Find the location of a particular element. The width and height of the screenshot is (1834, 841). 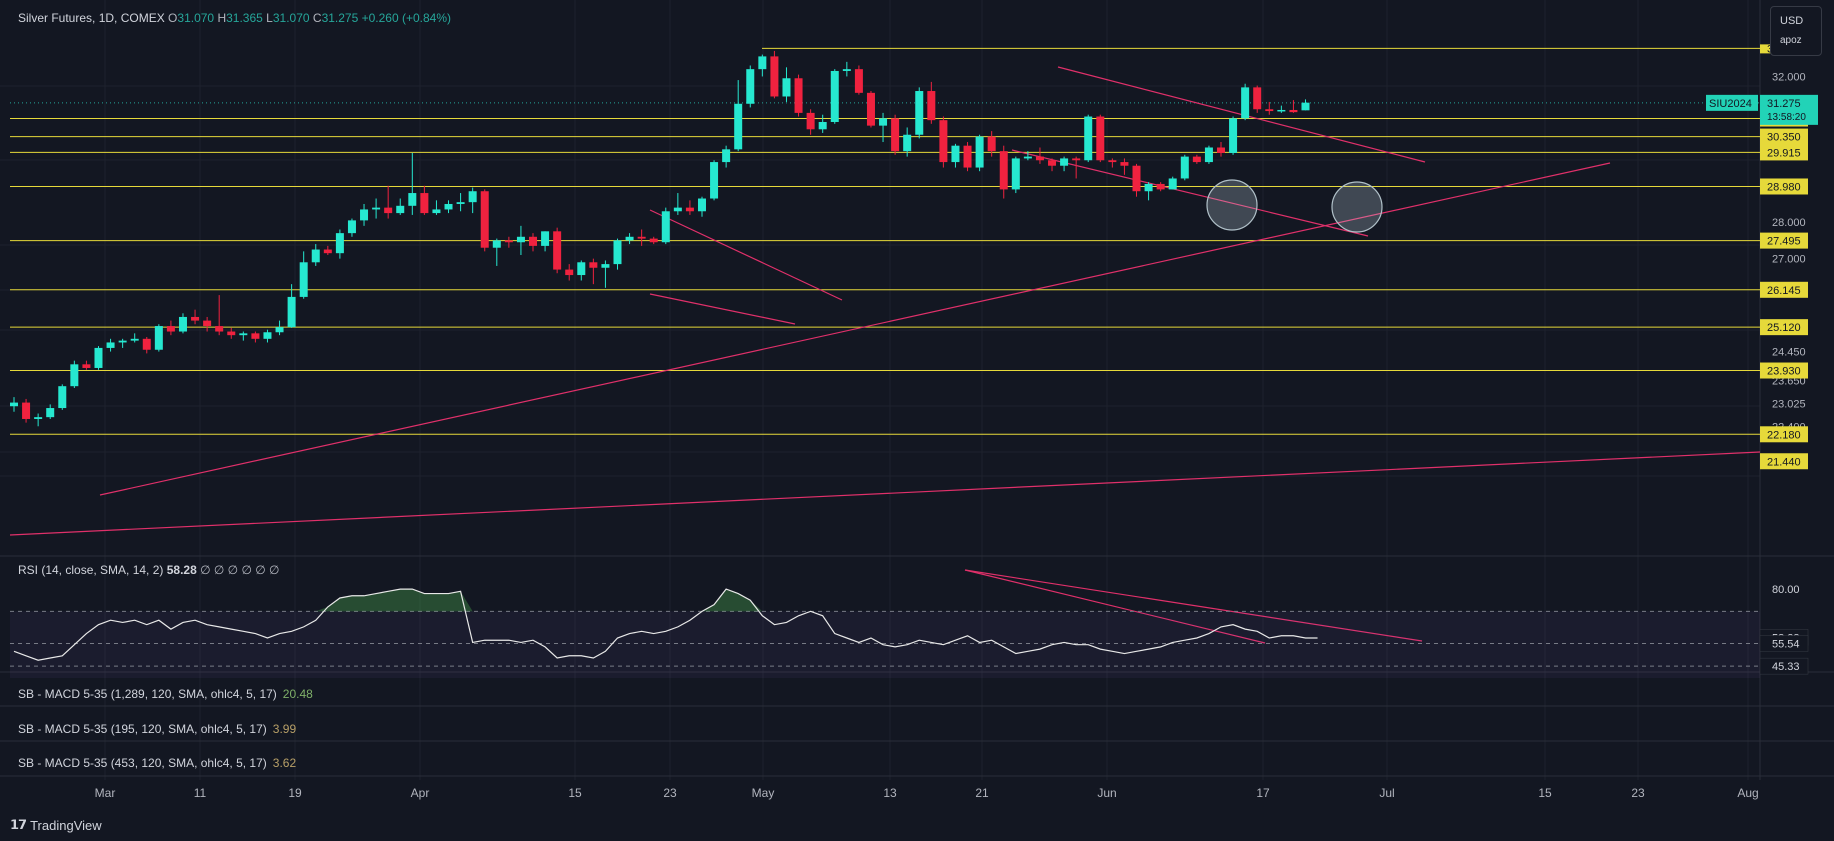

time-axis-label: 13 is located at coordinates (890, 793).